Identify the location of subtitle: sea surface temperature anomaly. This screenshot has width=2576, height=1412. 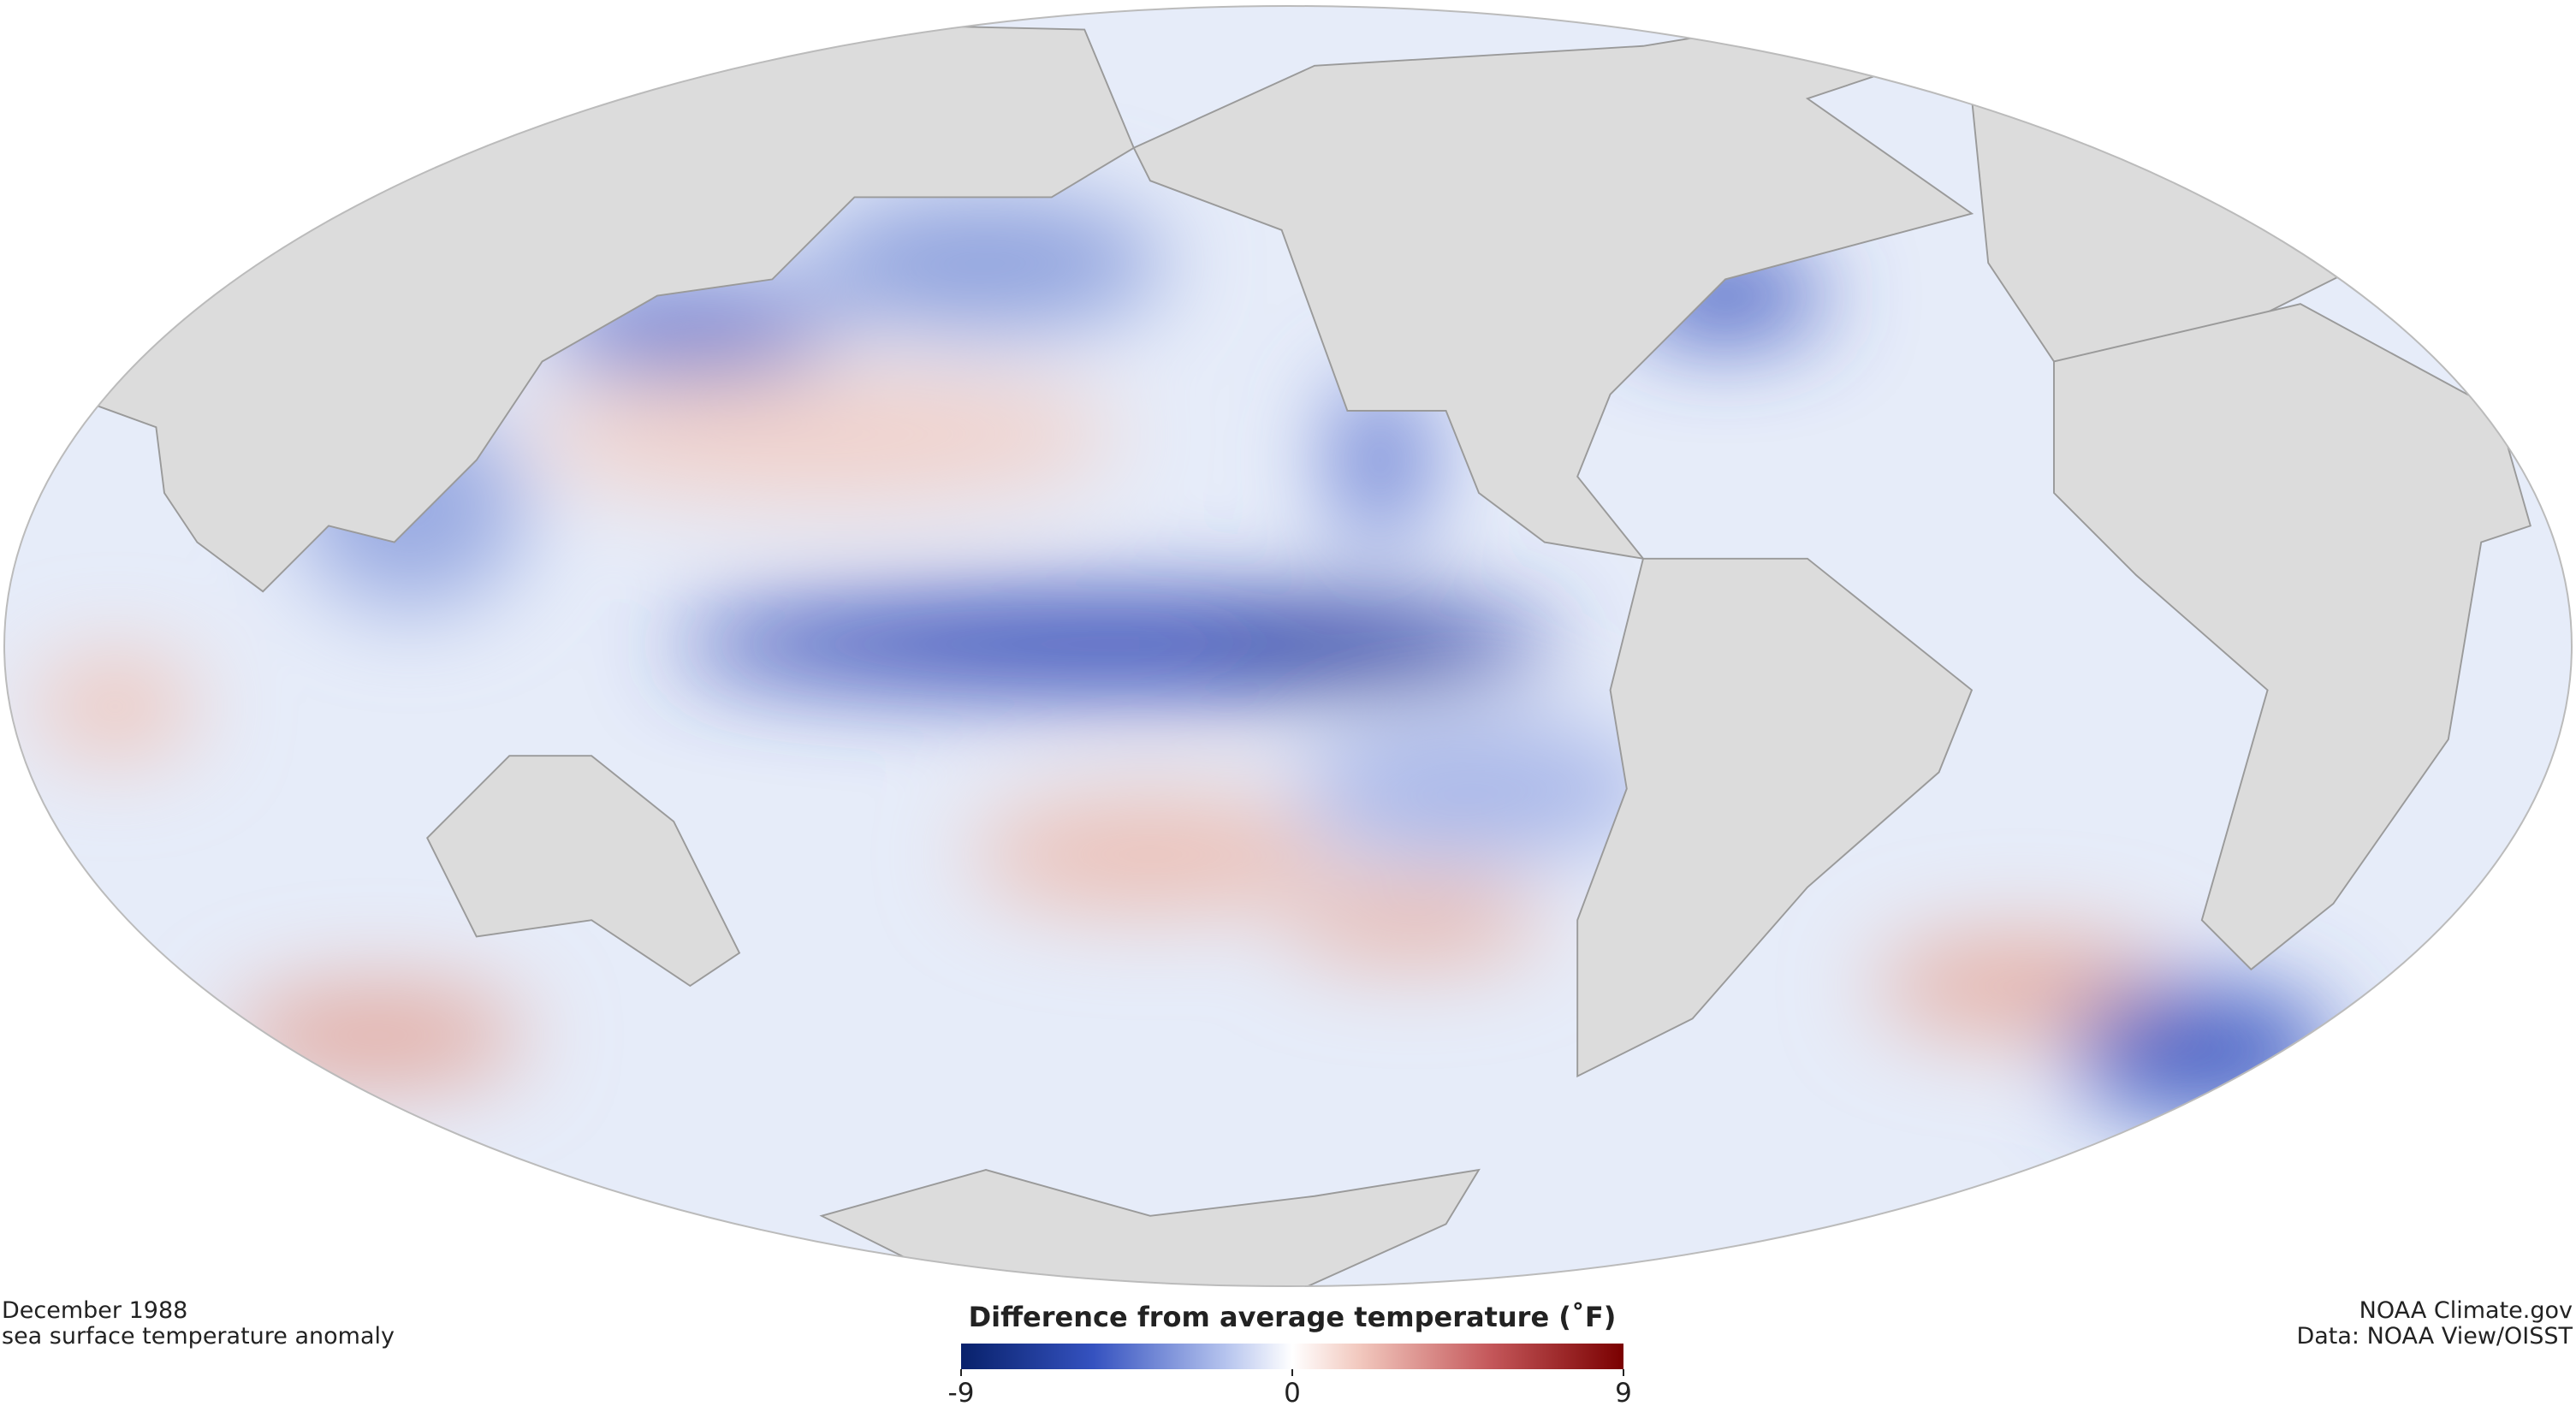
(198, 1336).